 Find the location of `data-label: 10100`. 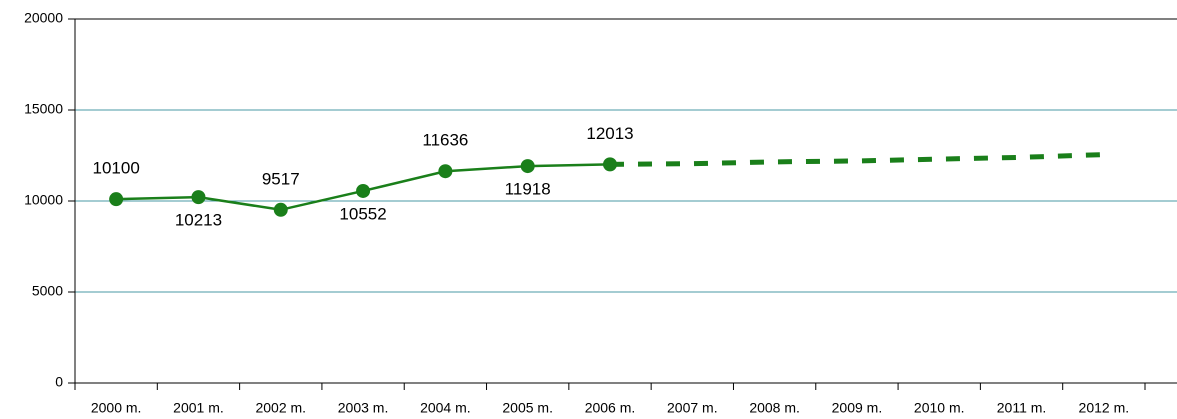

data-label: 10100 is located at coordinates (116, 168).